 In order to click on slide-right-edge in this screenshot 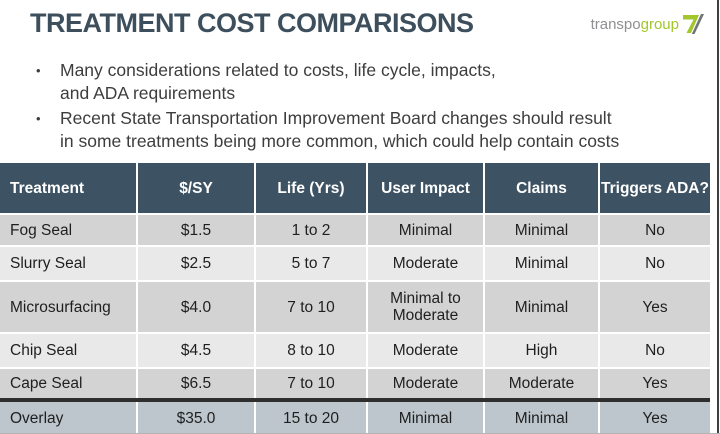, I will do `click(718, 217)`.